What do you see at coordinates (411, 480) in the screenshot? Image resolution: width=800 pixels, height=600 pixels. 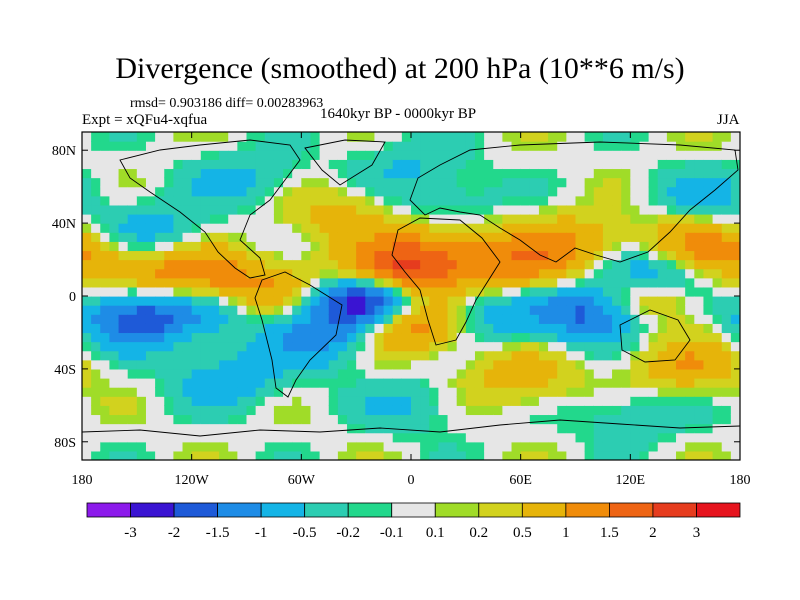 I see `x-tick-label: 0` at bounding box center [411, 480].